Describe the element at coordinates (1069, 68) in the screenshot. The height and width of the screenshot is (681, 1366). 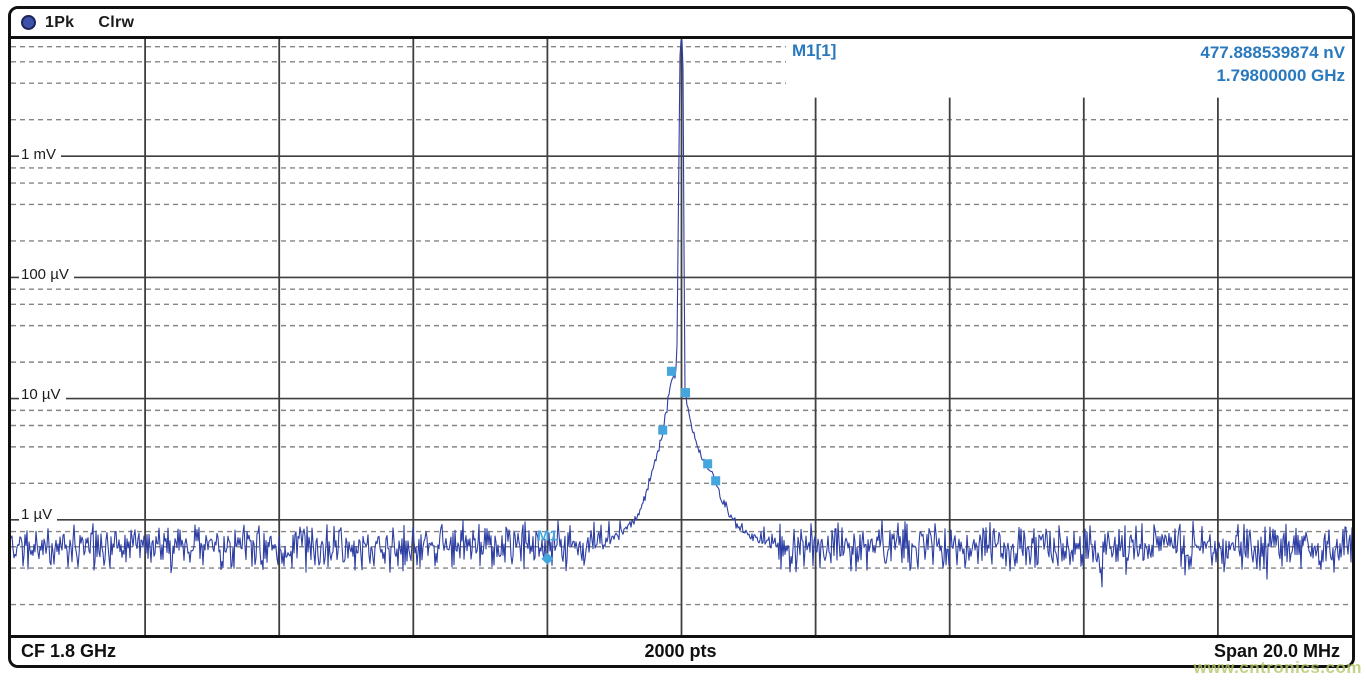
I see `marker-readout-strip: M1[1] 477.888539874 nV 1.79800000 GHz` at that location.